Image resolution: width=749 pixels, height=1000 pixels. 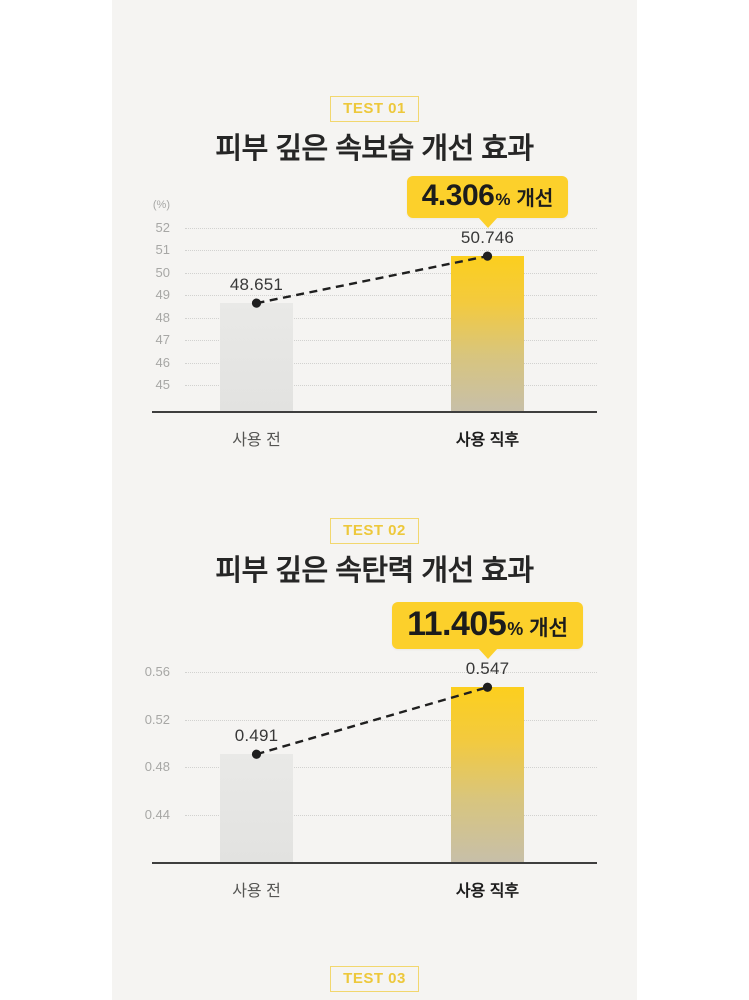 What do you see at coordinates (157, 719) in the screenshot?
I see `y-axis-tick-label: 0.52` at bounding box center [157, 719].